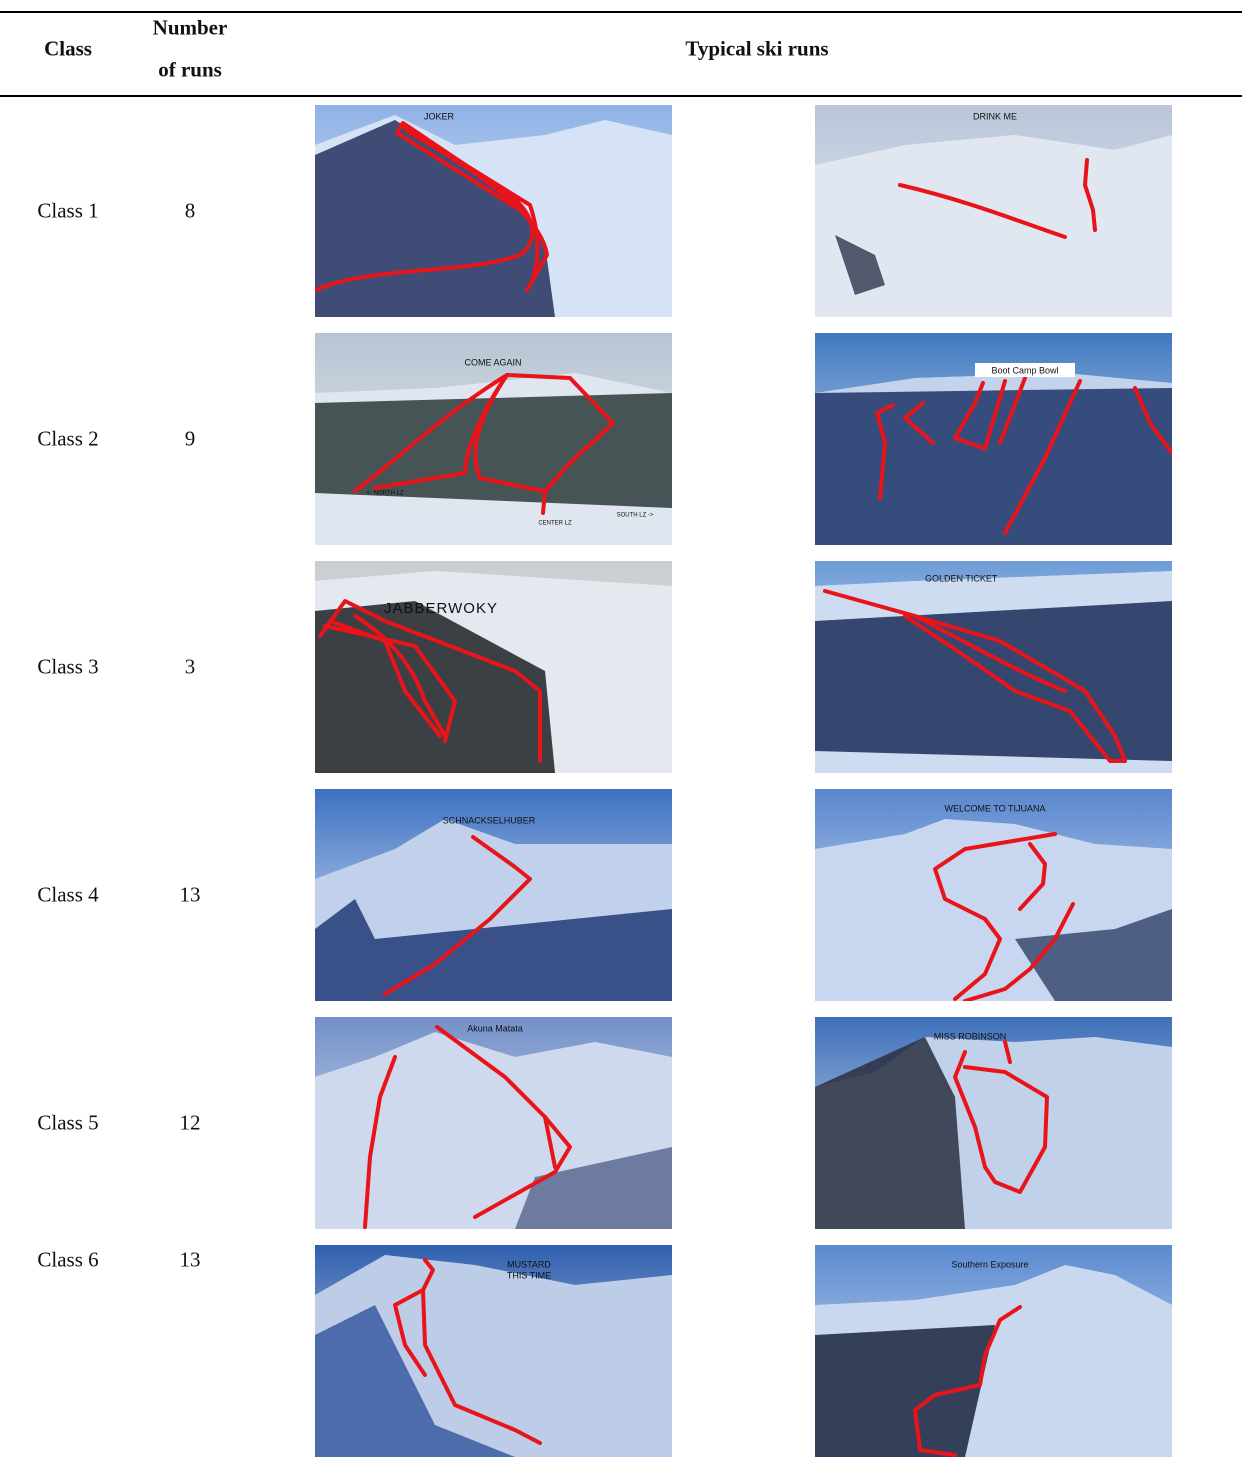 This screenshot has width=1242, height=1460. I want to click on run-count: 9, so click(190, 438).